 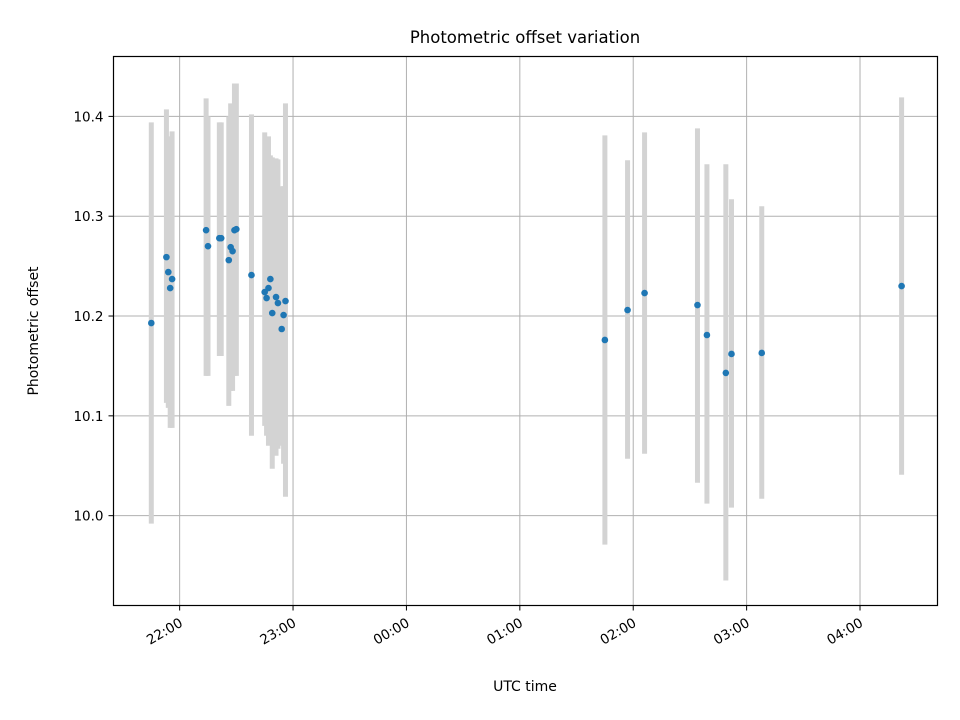 I want to click on y-tick-label: 10.1, so click(x=88, y=417).